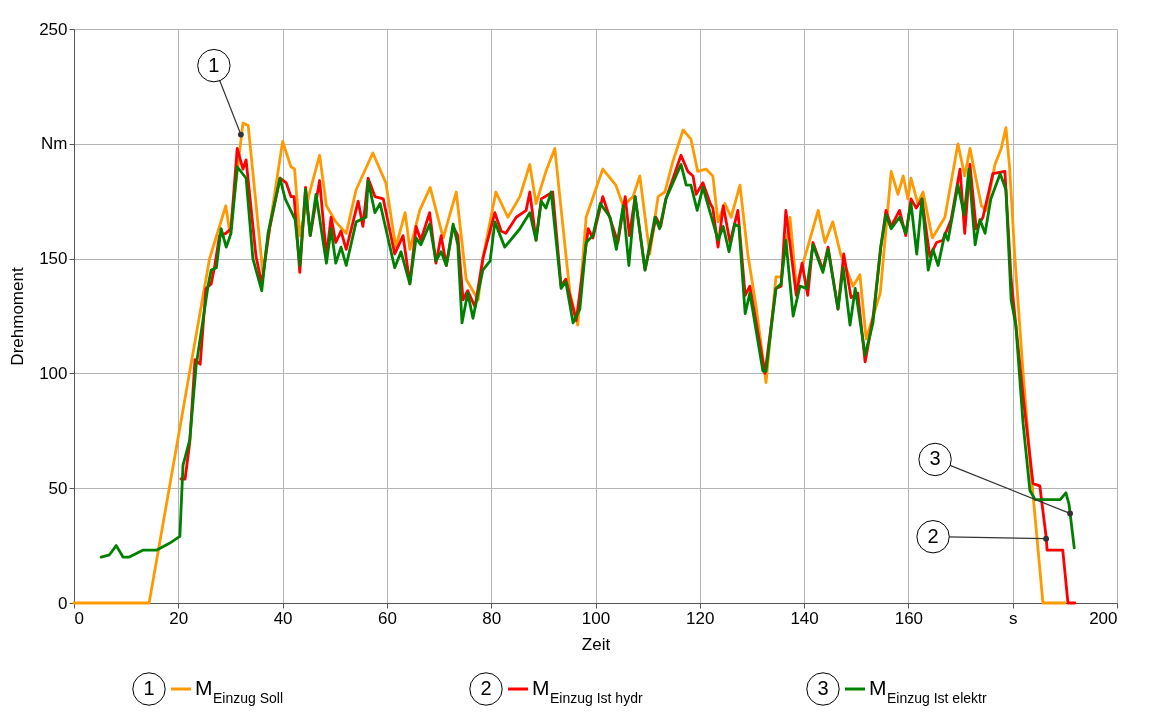 Image resolution: width=1174 pixels, height=724 pixels. Describe the element at coordinates (596, 644) in the screenshot. I see `x-axis-title: Zeit` at that location.